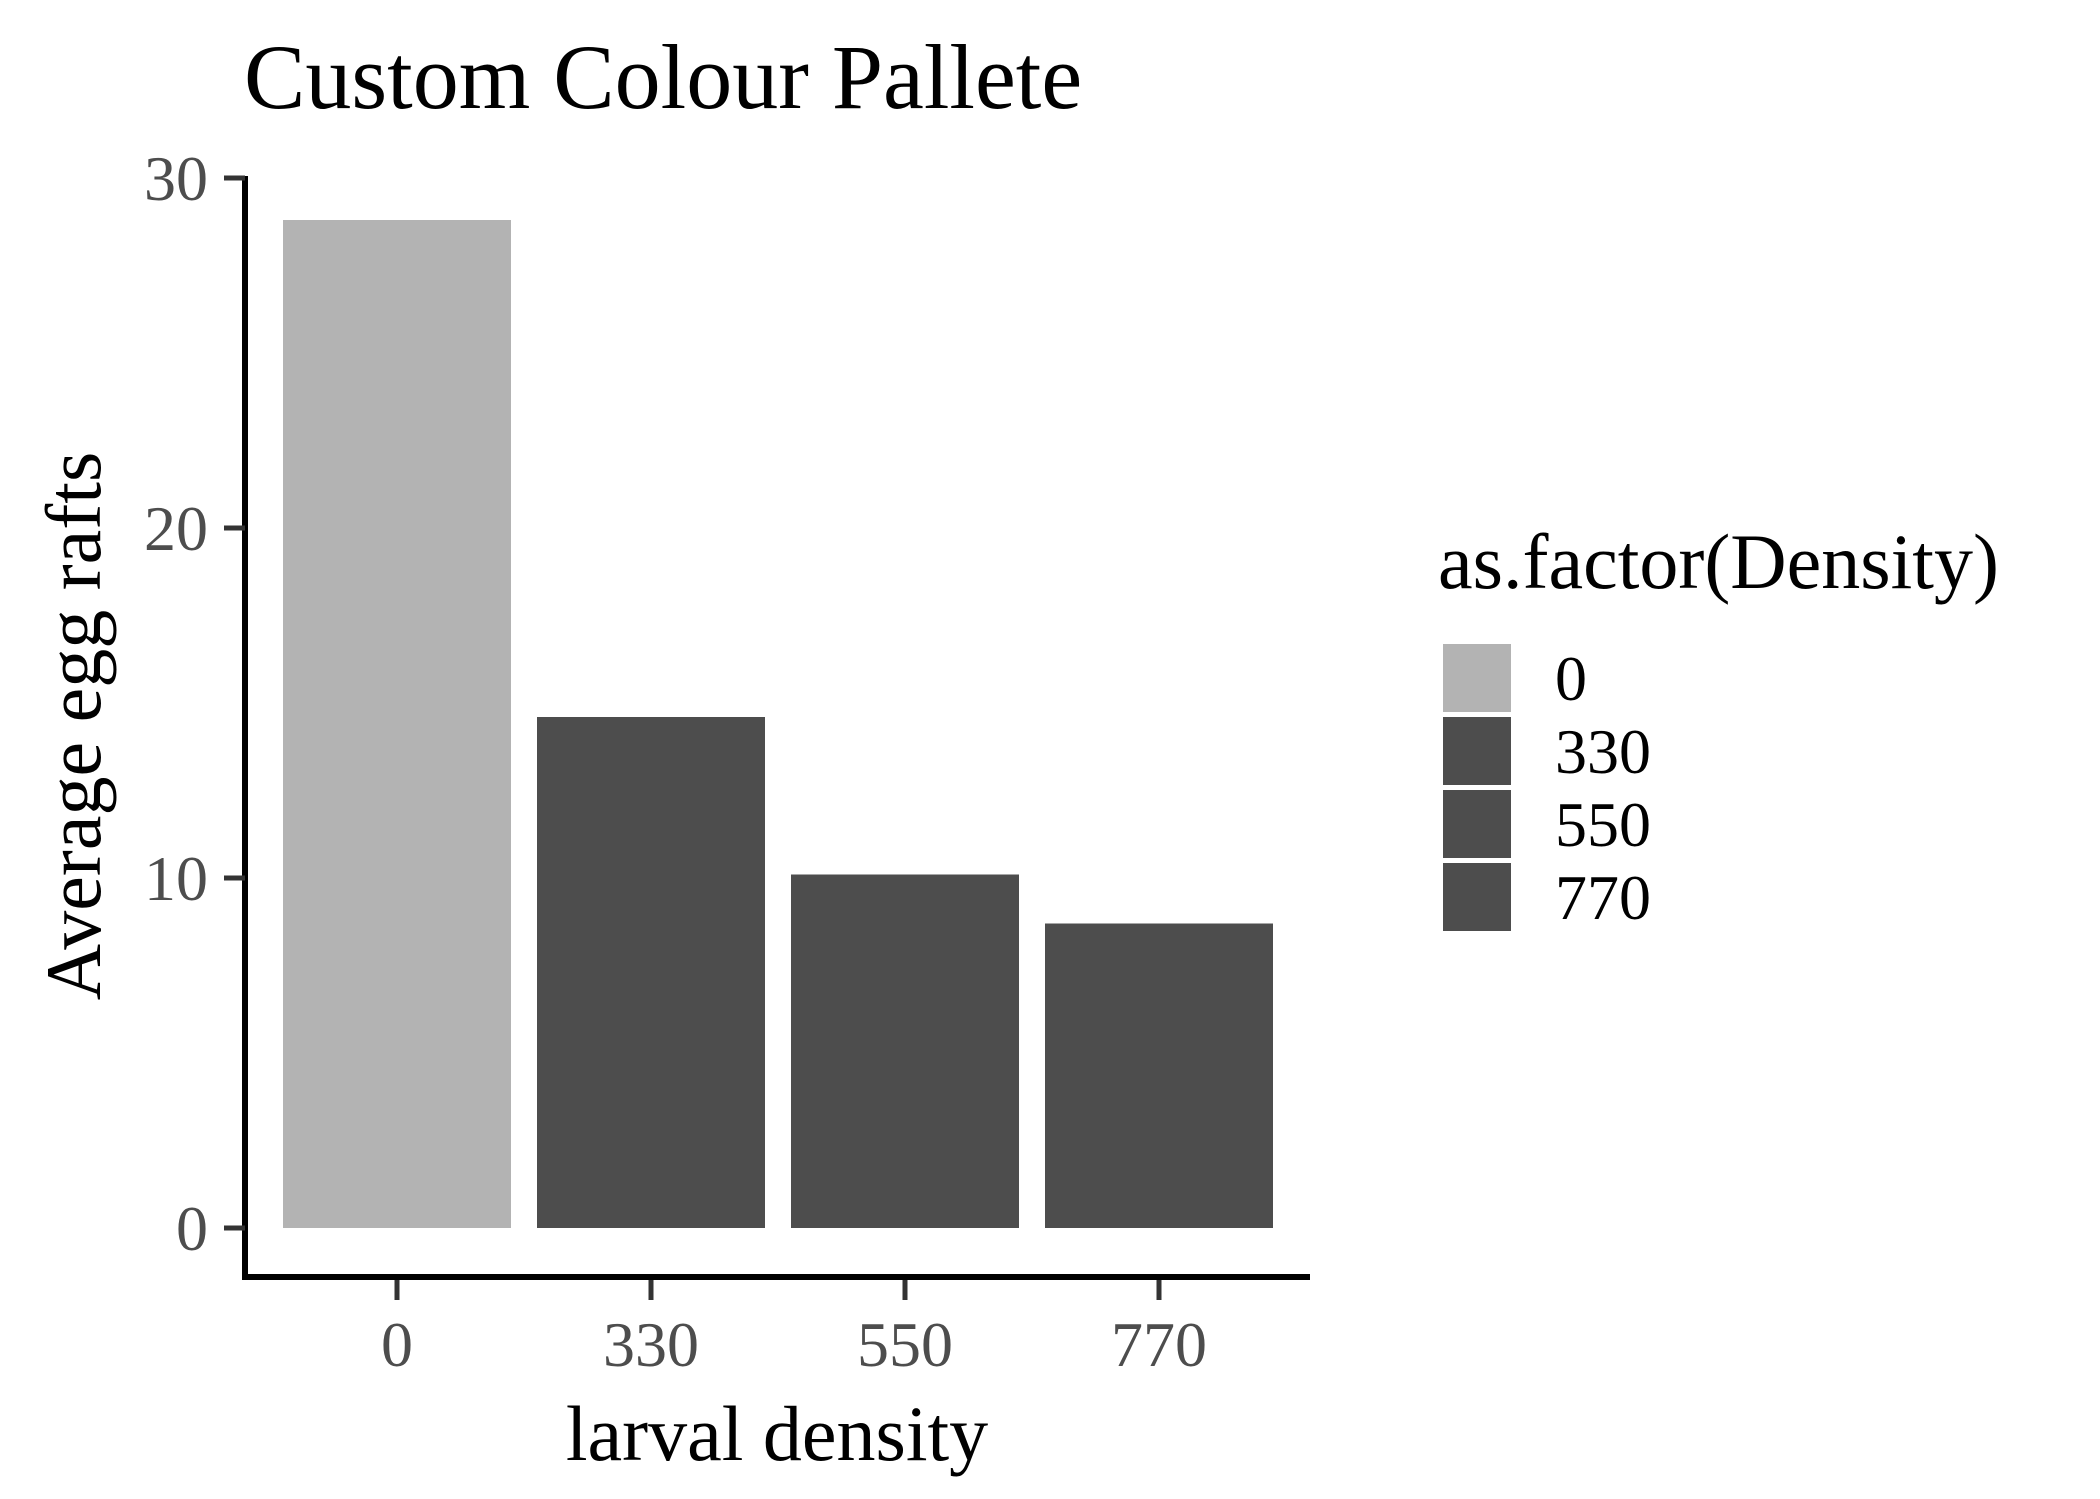  What do you see at coordinates (794, 1330) in the screenshot?
I see `x-axis-ticks: 0 330 550 770` at bounding box center [794, 1330].